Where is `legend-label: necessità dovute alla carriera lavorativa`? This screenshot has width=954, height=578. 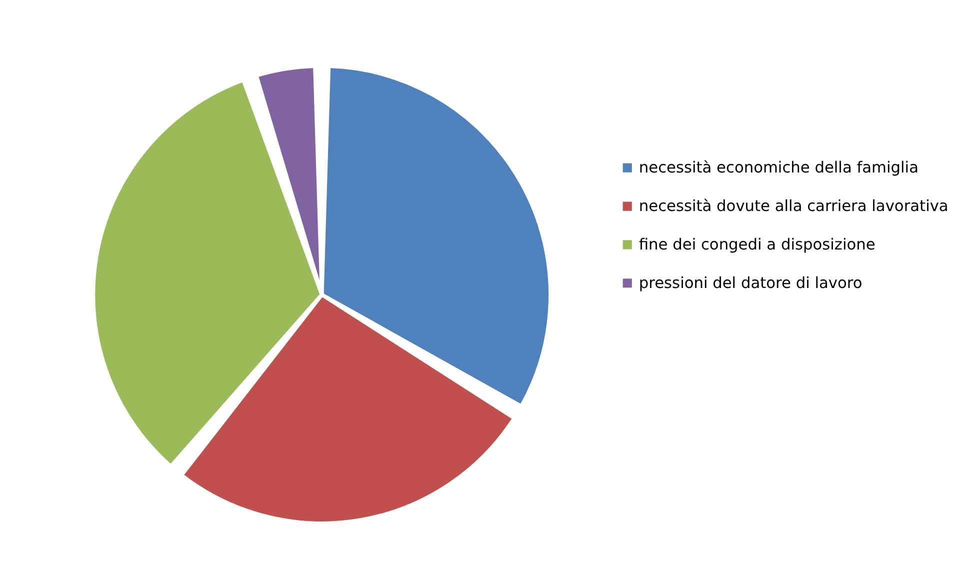 legend-label: necessità dovute alla carriera lavorativa is located at coordinates (793, 206).